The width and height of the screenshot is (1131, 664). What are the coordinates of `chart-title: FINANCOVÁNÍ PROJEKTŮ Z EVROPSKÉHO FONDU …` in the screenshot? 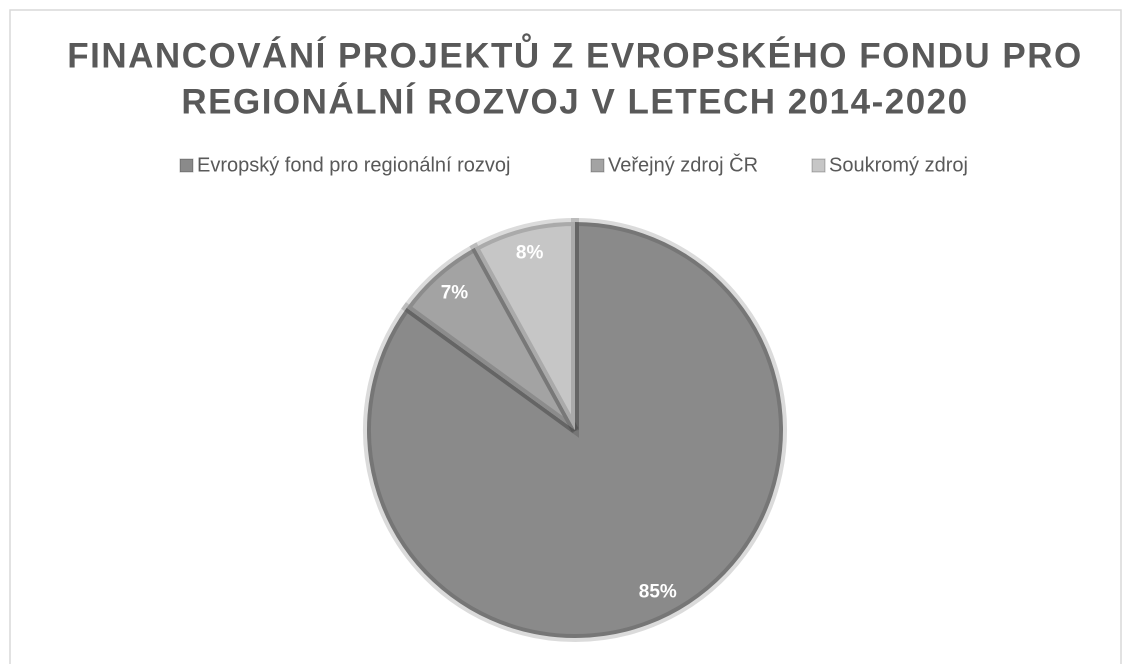 It's located at (574, 53).